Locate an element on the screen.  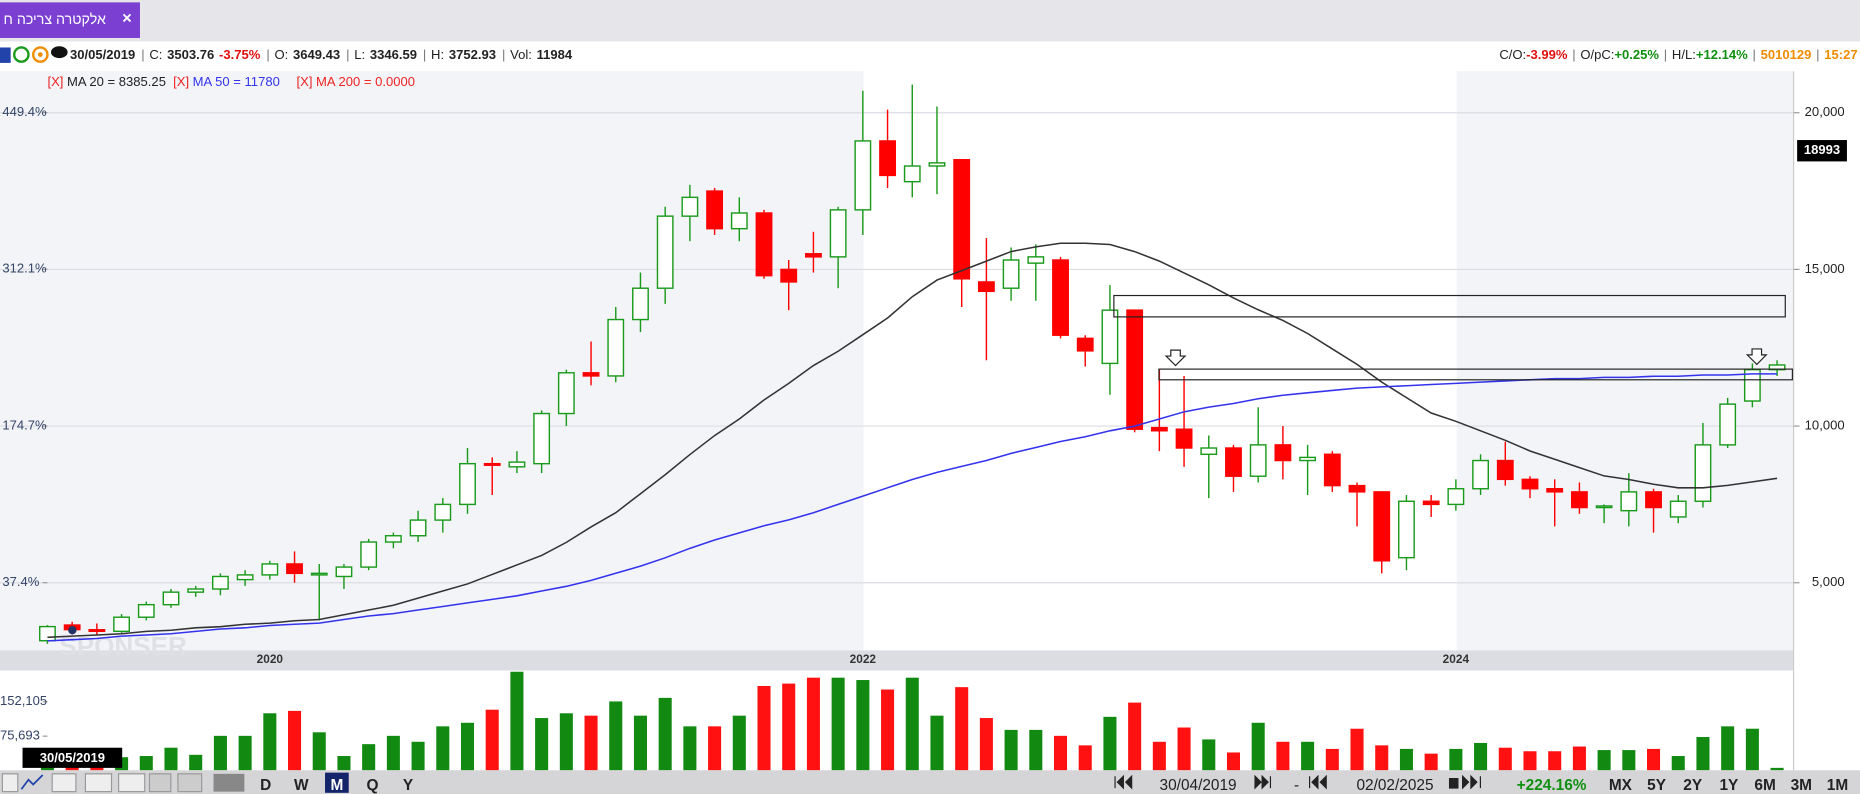
y-tick-label: 5,000 is located at coordinates (1828, 581).